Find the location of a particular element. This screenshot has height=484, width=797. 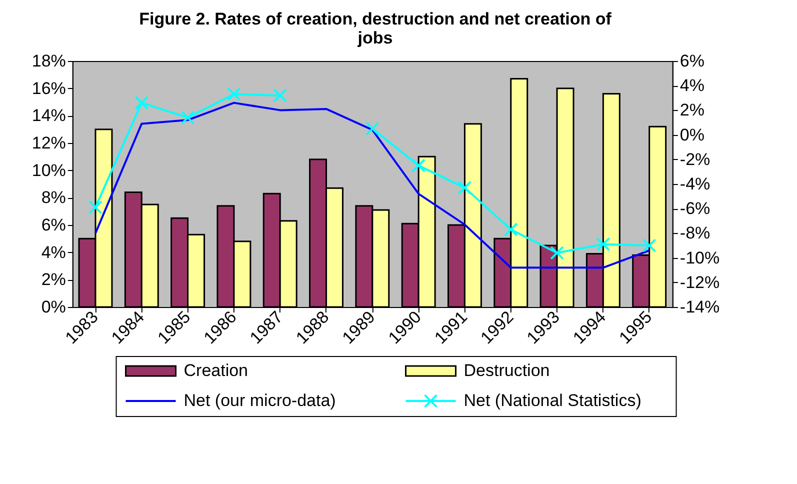

legend-label: Destruction is located at coordinates (507, 370).